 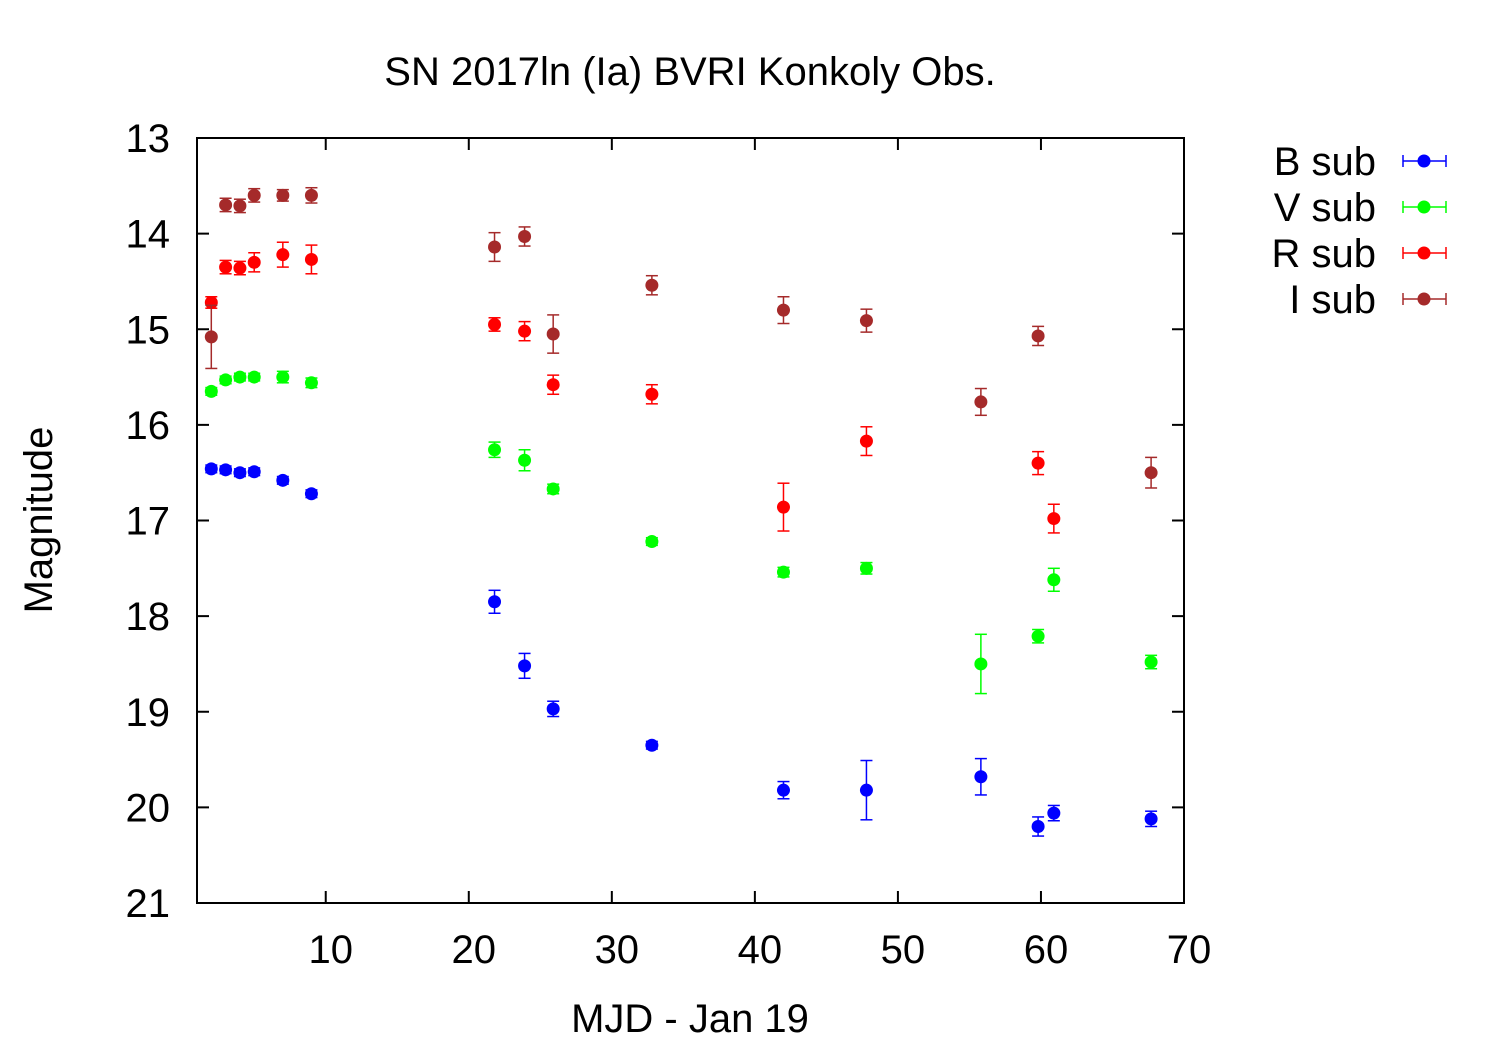 I want to click on legend-label: R sub, so click(x=1324, y=254).